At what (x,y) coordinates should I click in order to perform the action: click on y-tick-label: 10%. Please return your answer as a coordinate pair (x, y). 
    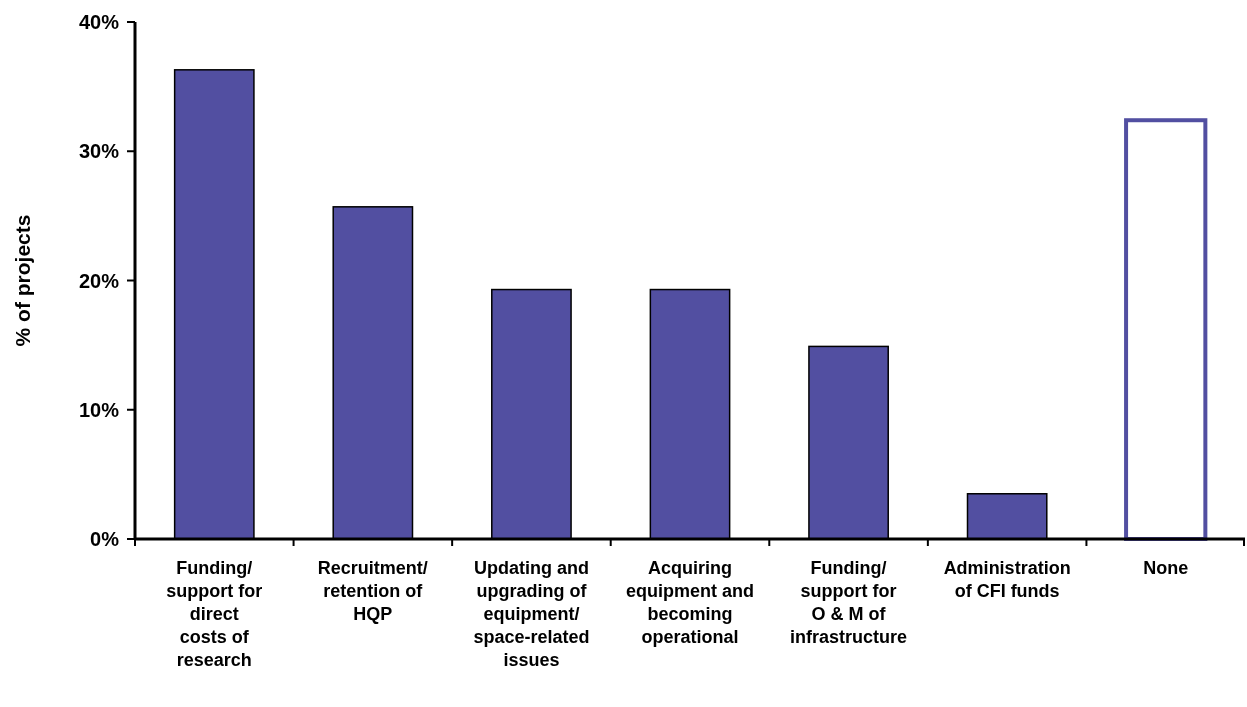
    Looking at the image, I should click on (99, 409).